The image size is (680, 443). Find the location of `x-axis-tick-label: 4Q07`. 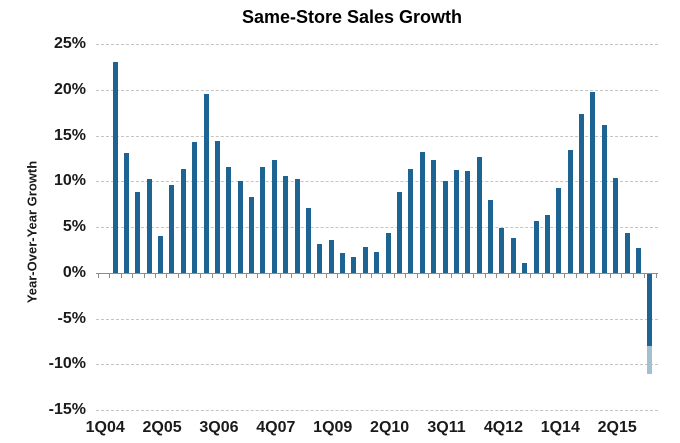

x-axis-tick-label: 4Q07 is located at coordinates (276, 427).